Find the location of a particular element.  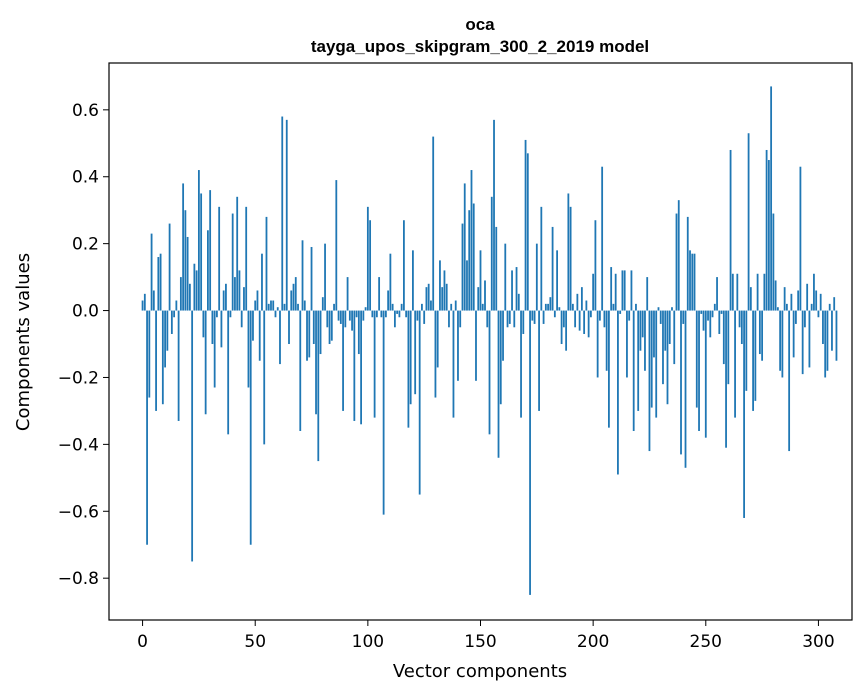

x-tick-label: 100 is located at coordinates (368, 642).